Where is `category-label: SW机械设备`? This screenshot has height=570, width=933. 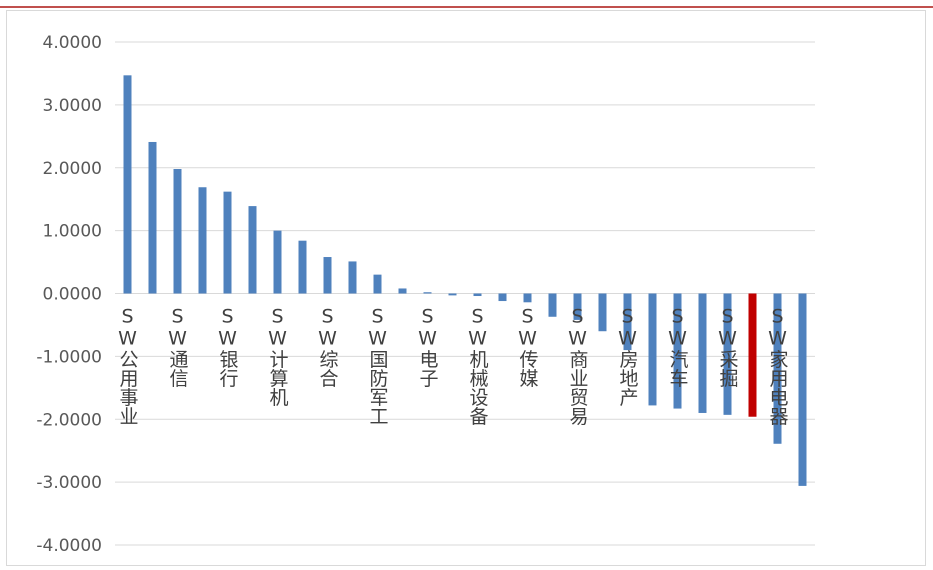
category-label: SW机械设备 is located at coordinates (478, 366).